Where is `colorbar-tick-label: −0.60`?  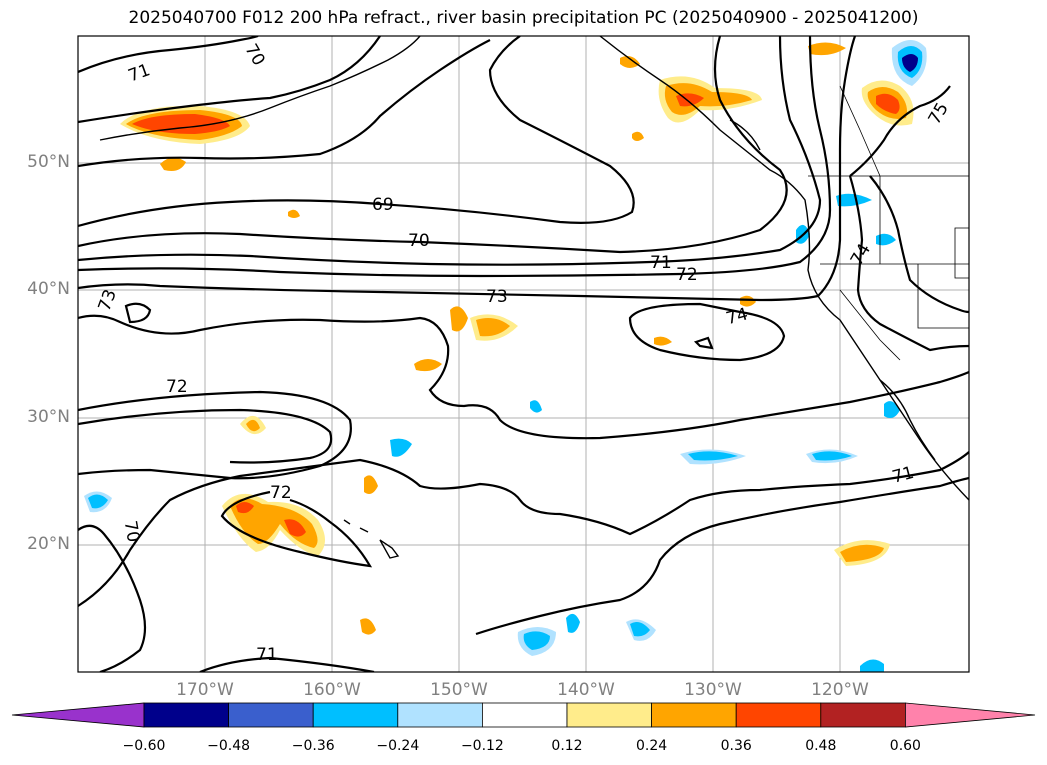 colorbar-tick-label: −0.60 is located at coordinates (144, 746).